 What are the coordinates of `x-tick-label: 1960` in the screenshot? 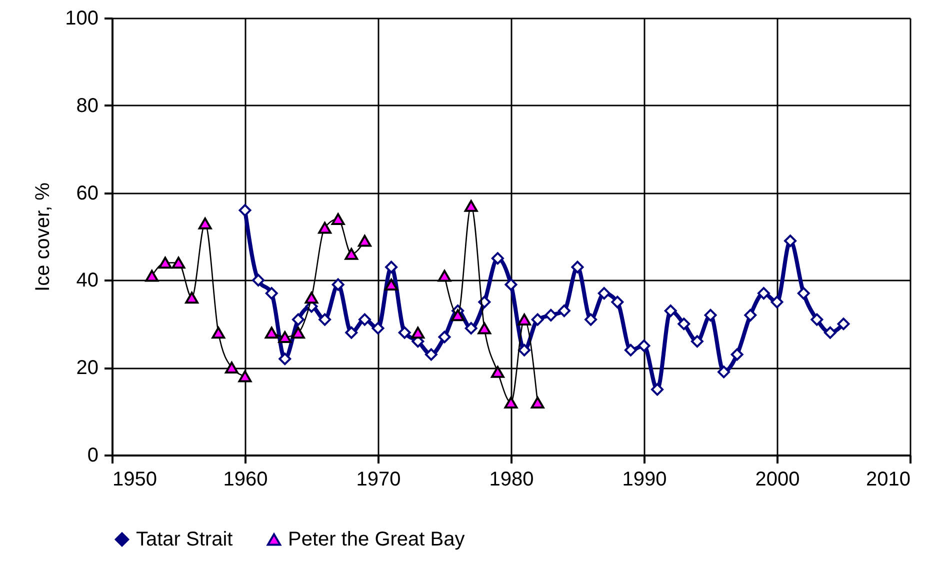 It's located at (245, 479).